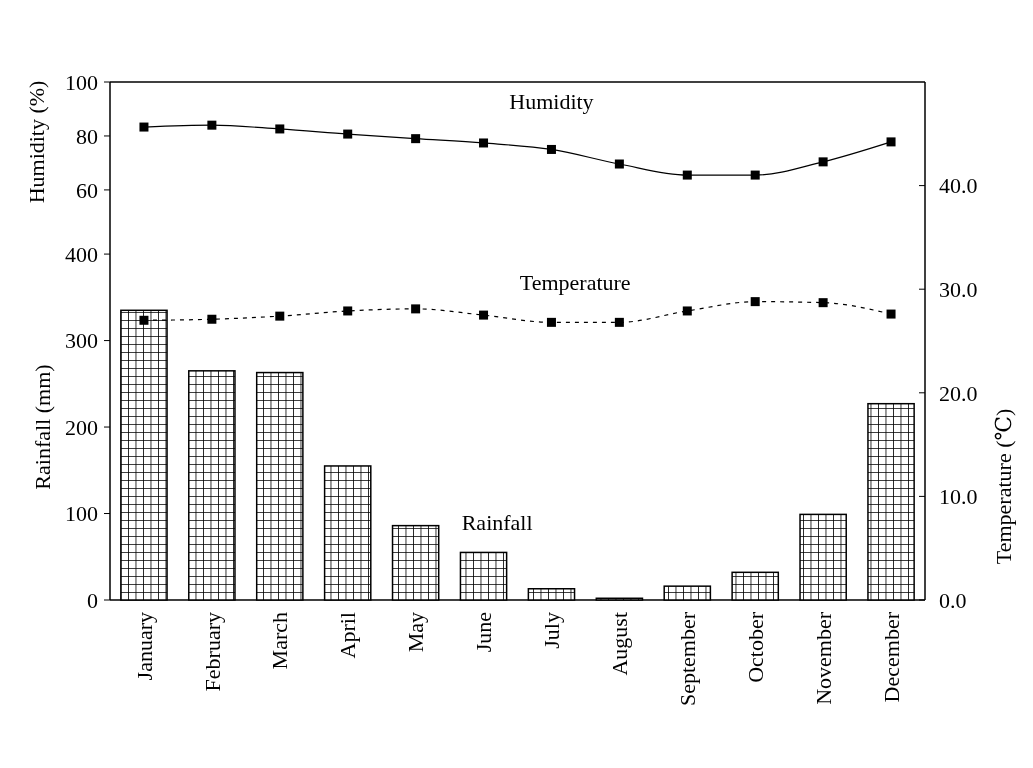 This screenshot has height=768, width=1033. I want to click on y-axis-title: Rainfall (mm), so click(42, 427).